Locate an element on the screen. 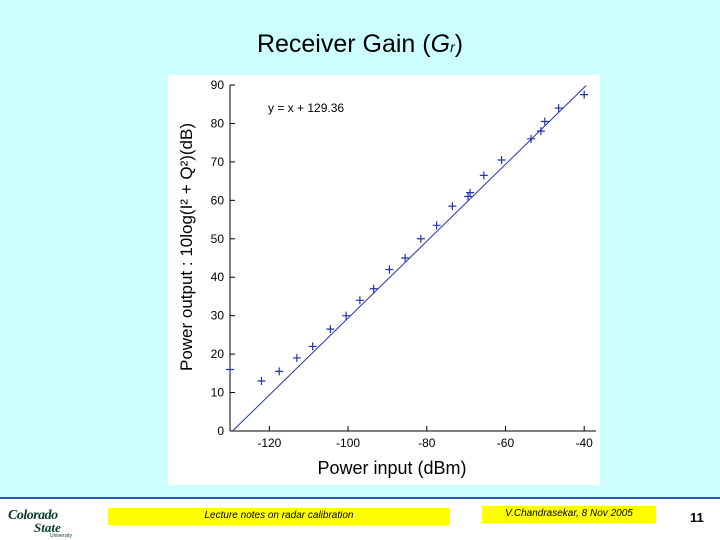 Image resolution: width=720 pixels, height=540 pixels. title-prefix: Receiver Gain ( is located at coordinates (343, 44).